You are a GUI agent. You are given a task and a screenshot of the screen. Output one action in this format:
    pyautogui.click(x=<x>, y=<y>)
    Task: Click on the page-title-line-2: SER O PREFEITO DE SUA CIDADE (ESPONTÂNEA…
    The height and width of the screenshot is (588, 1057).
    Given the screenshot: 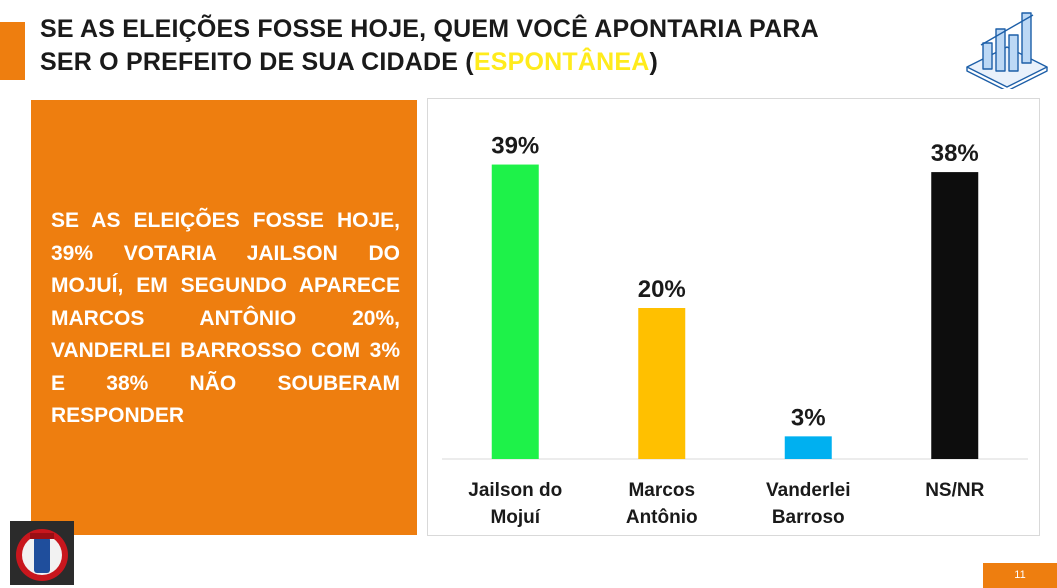 What is the action you would take?
    pyautogui.click(x=490, y=62)
    